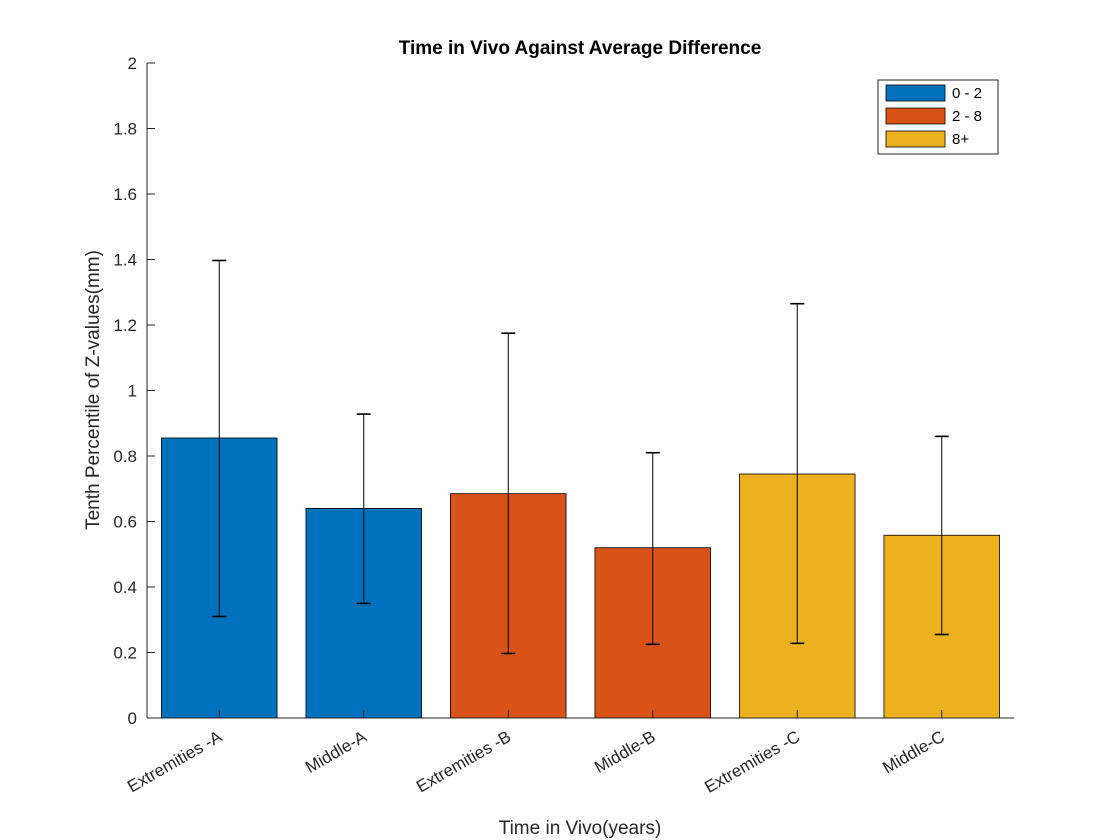 The image size is (1120, 840). I want to click on y-axis-title: Tenth Percentile of Z-values(mm), so click(93, 390).